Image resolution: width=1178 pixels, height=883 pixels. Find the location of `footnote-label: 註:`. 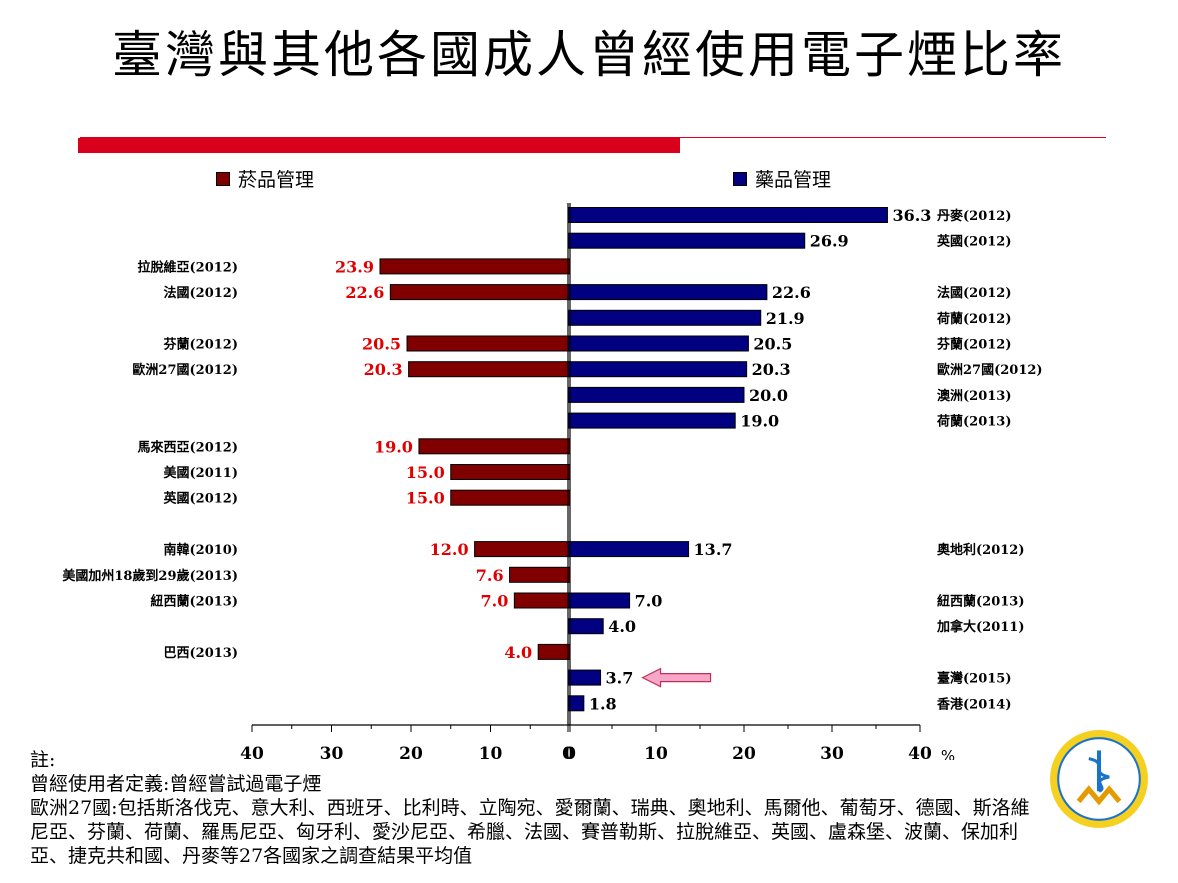

footnote-label: 註: is located at coordinates (43, 760).